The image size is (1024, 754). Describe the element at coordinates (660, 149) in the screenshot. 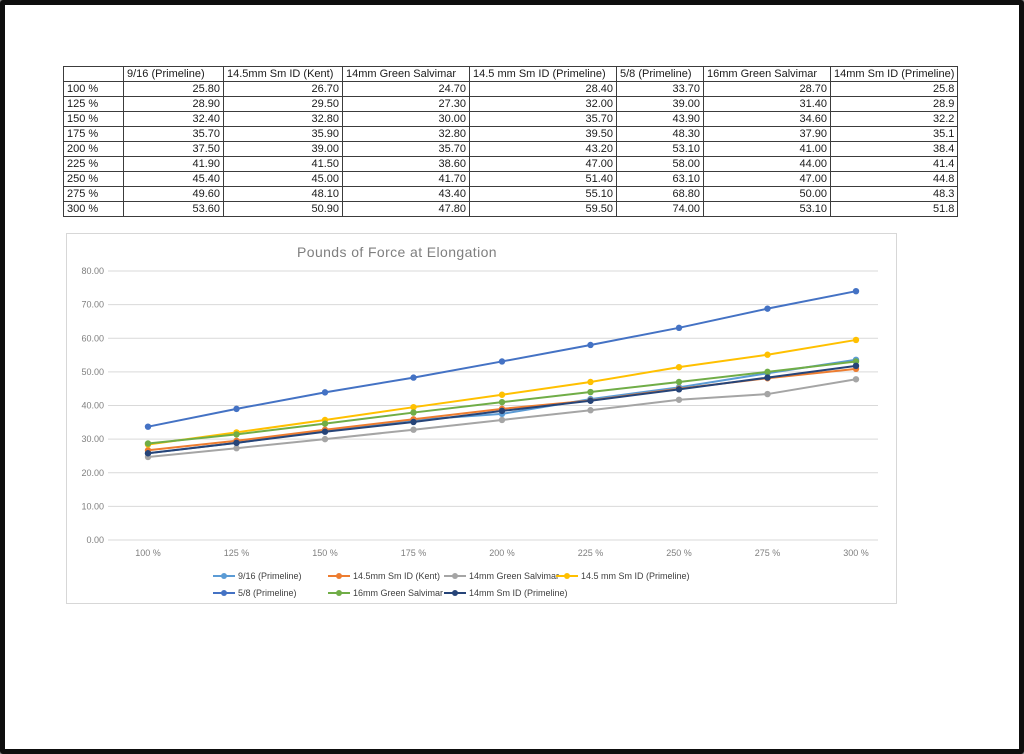

I see `table-cell: 53.10` at that location.